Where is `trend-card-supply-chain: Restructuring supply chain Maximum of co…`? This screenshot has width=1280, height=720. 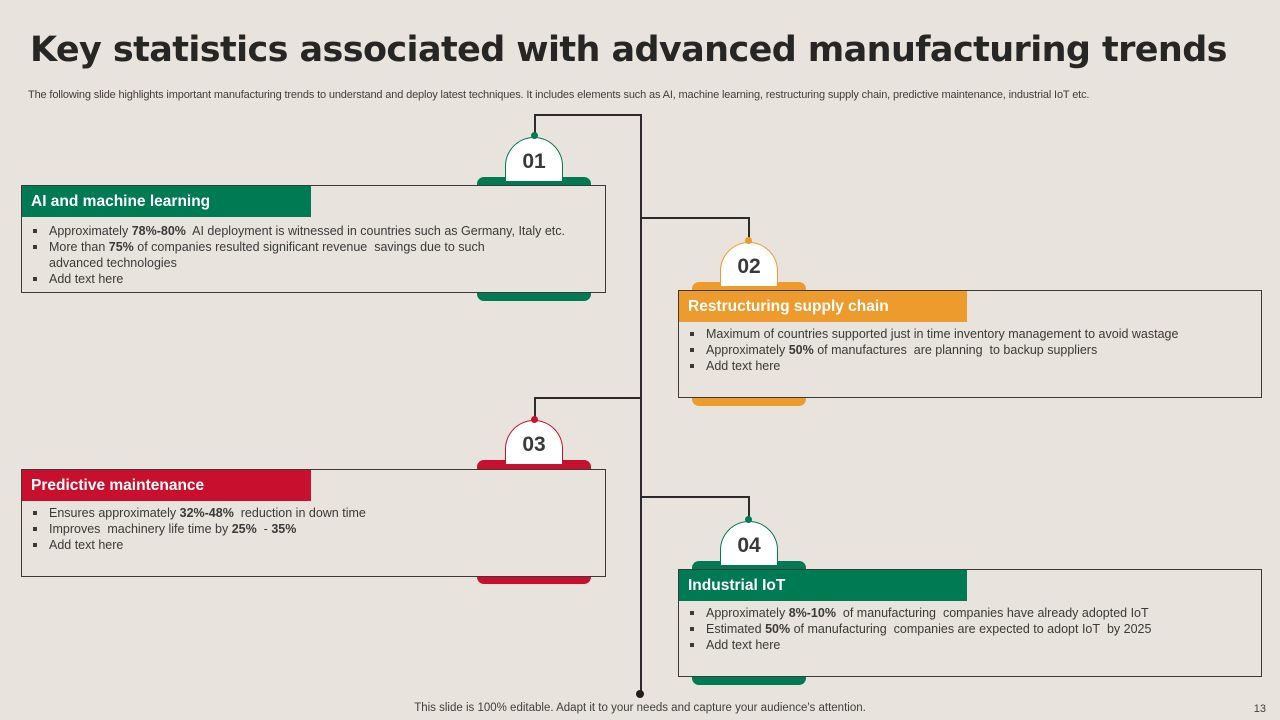 trend-card-supply-chain: Restructuring supply chain Maximum of co… is located at coordinates (970, 344).